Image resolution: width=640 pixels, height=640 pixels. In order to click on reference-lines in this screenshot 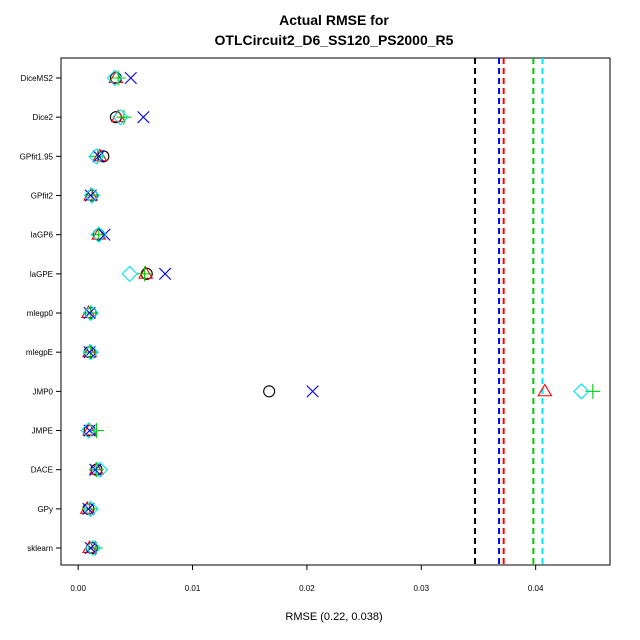, I will do `click(509, 311)`.